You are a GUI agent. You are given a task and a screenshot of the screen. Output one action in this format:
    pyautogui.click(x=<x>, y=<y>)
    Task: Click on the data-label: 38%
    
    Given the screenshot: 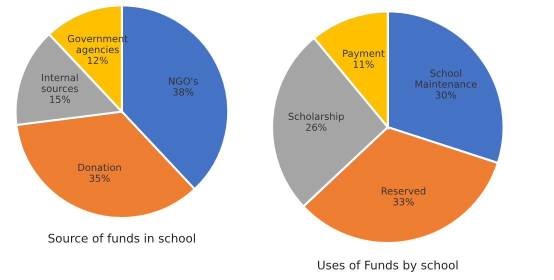 What is the action you would take?
    pyautogui.click(x=183, y=92)
    